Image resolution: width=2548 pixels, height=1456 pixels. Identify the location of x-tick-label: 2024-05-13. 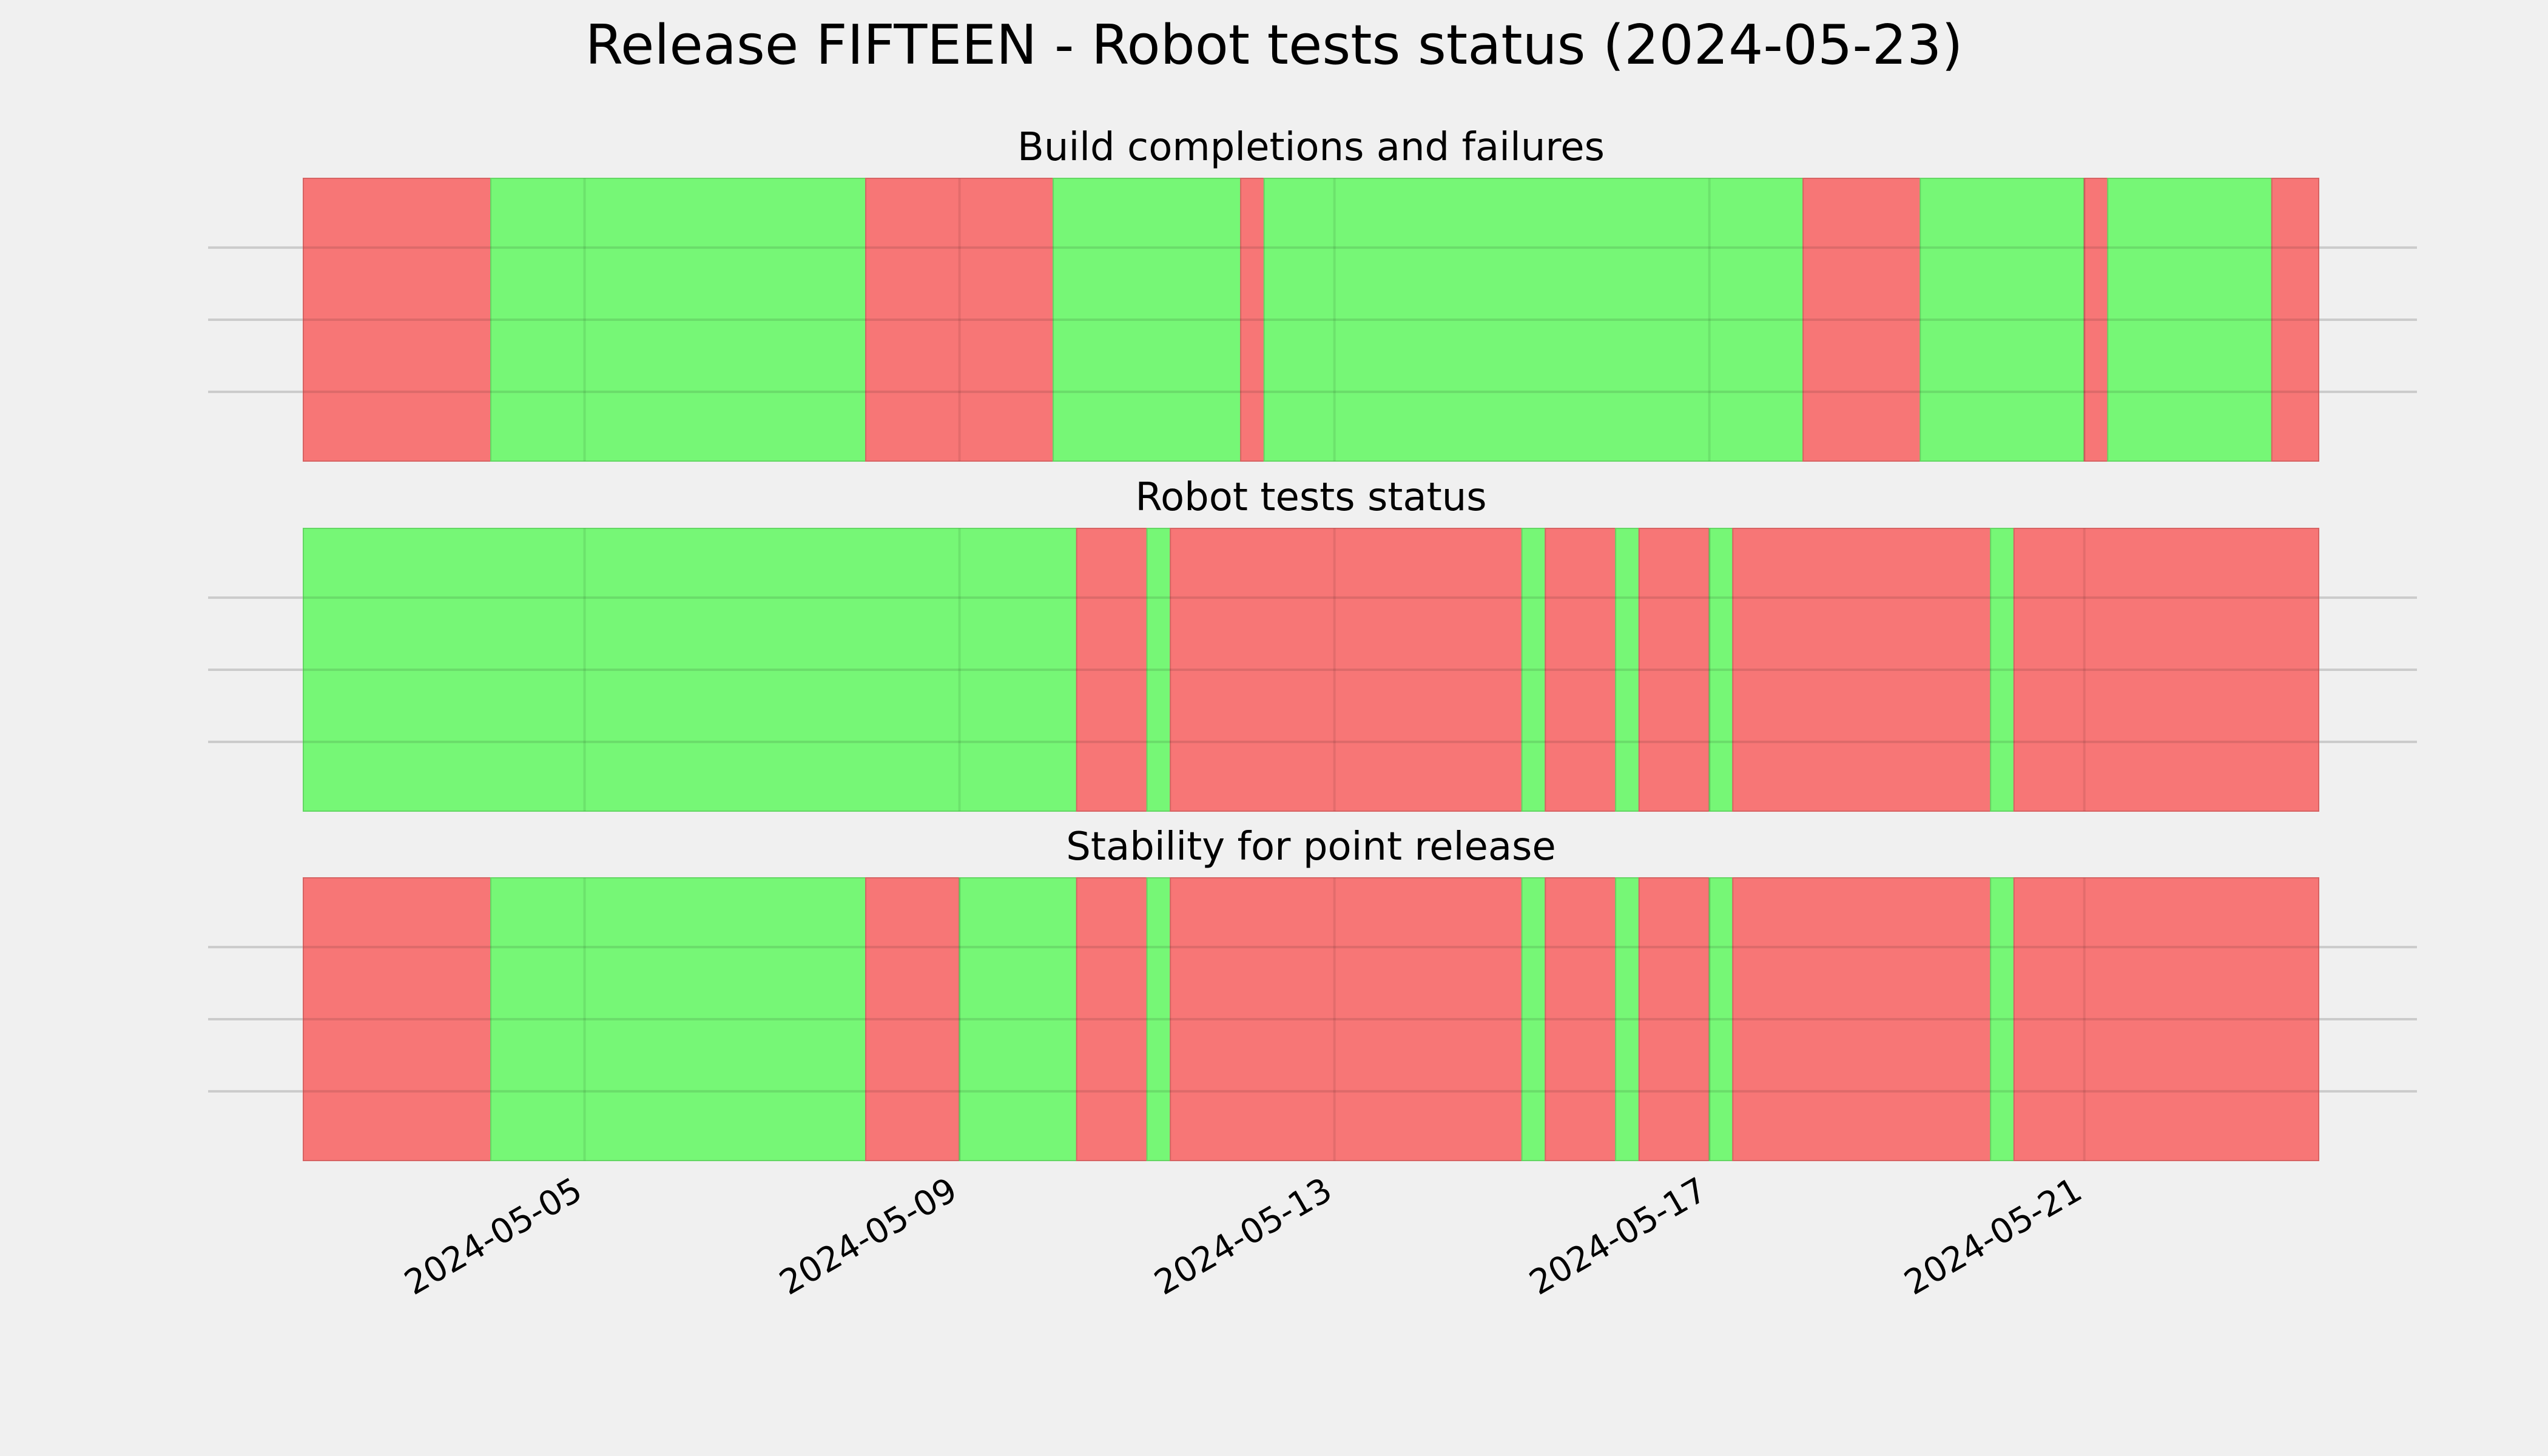
(1243, 1236).